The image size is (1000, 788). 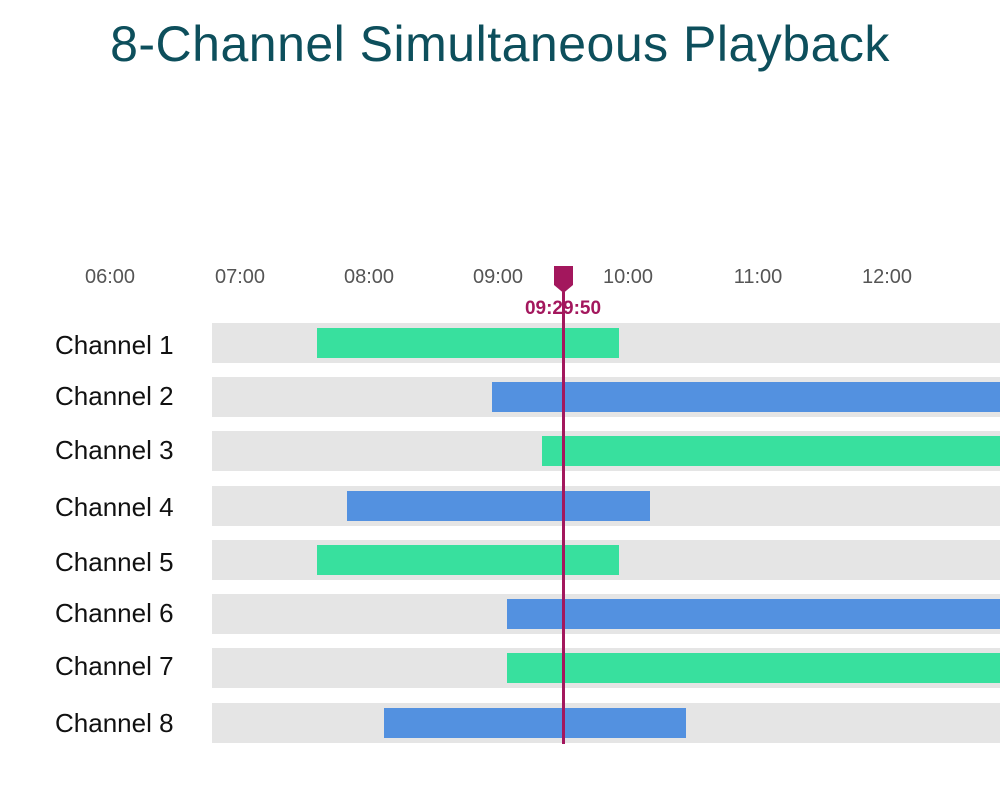 What do you see at coordinates (114, 723) in the screenshot?
I see `channel-label: Channel 8` at bounding box center [114, 723].